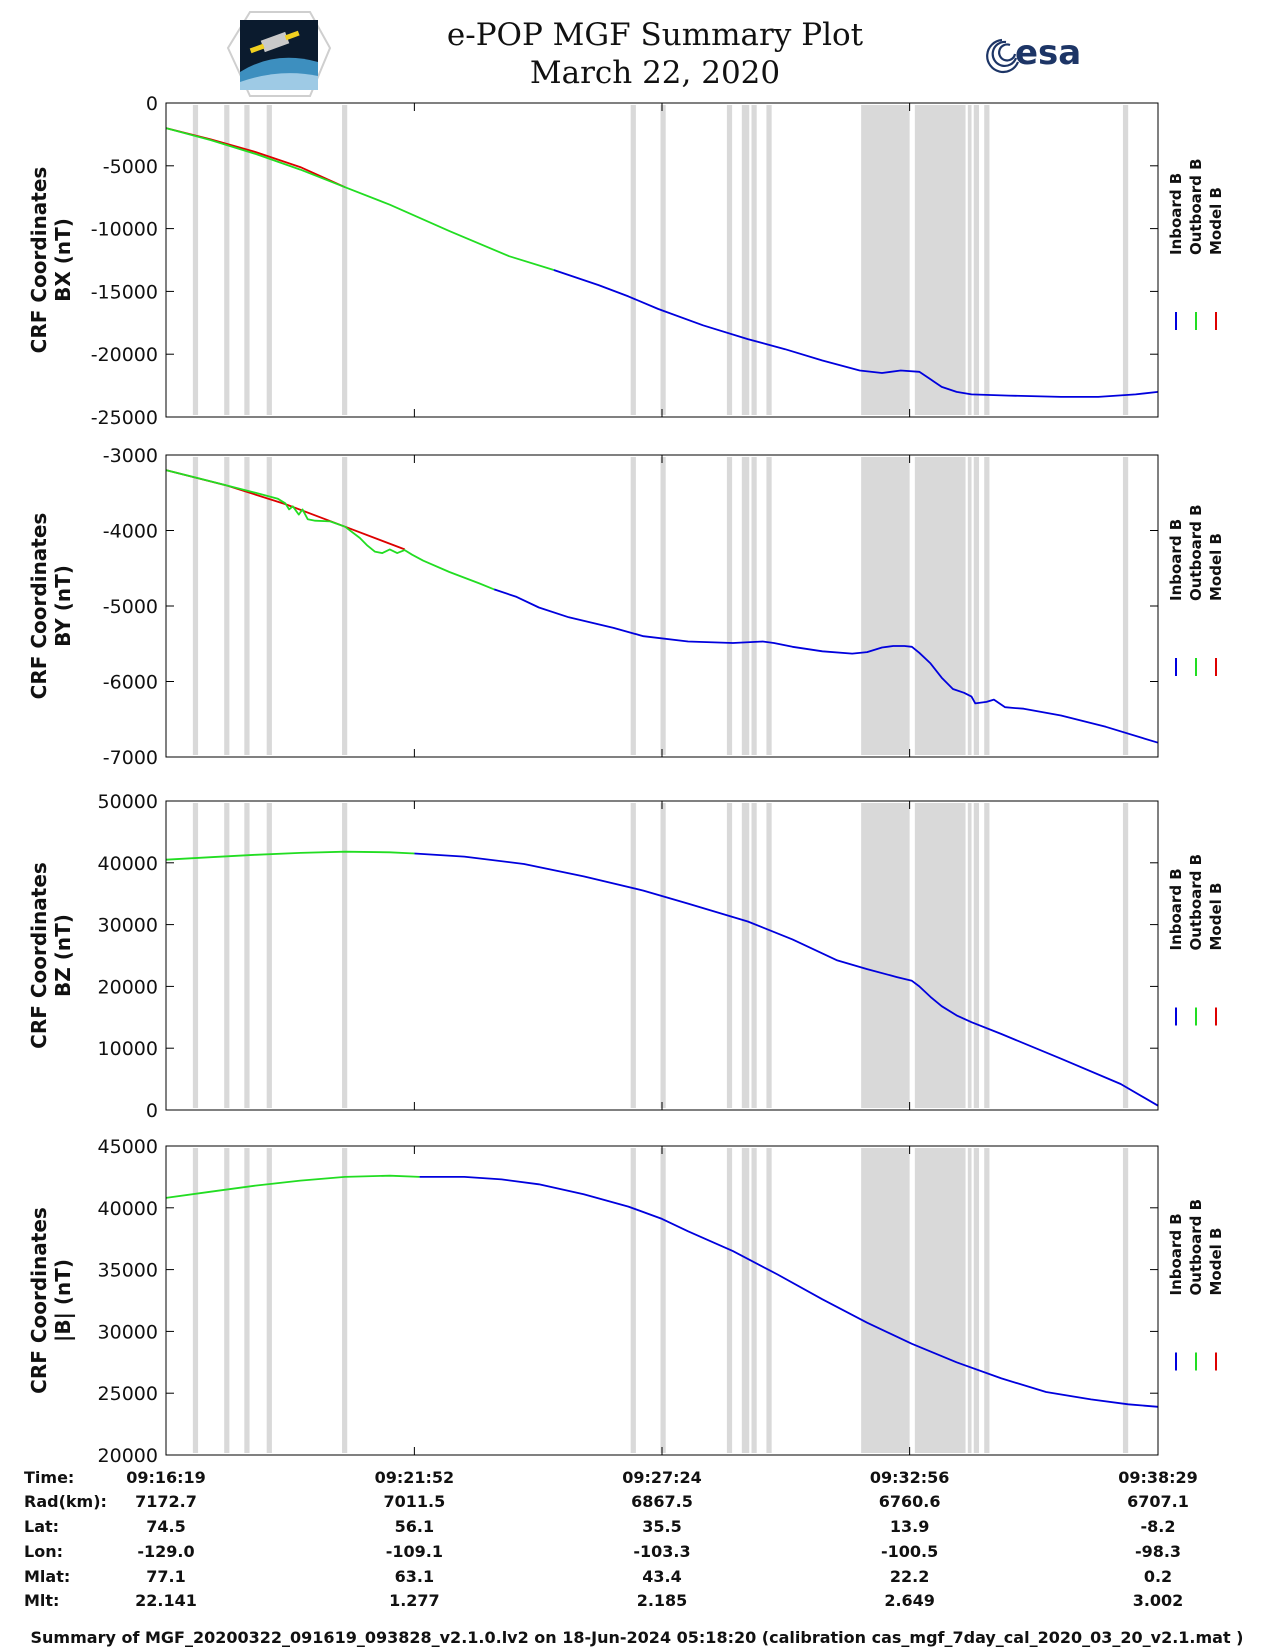 Image resolution: width=1275 pixels, height=1650 pixels. Describe the element at coordinates (51, 955) in the screenshot. I see `y-axis-label: CRF CoordinatesBZ (nT)` at that location.